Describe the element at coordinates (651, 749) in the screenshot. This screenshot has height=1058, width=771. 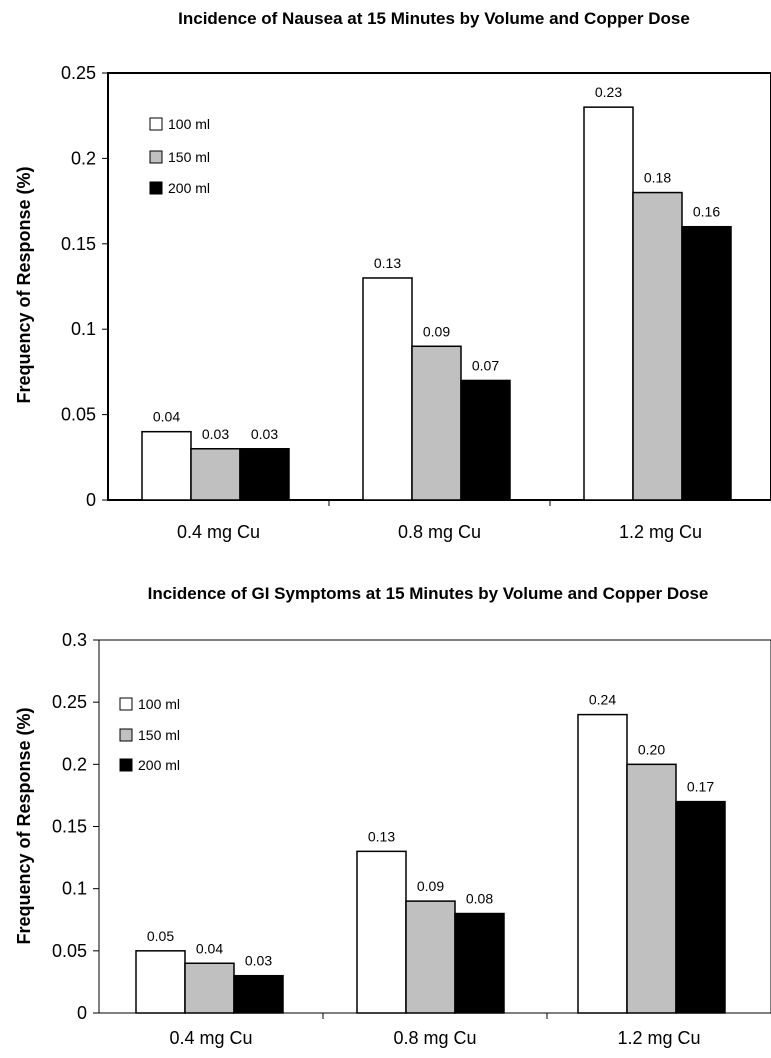
I see `data-label: 0.20` at that location.